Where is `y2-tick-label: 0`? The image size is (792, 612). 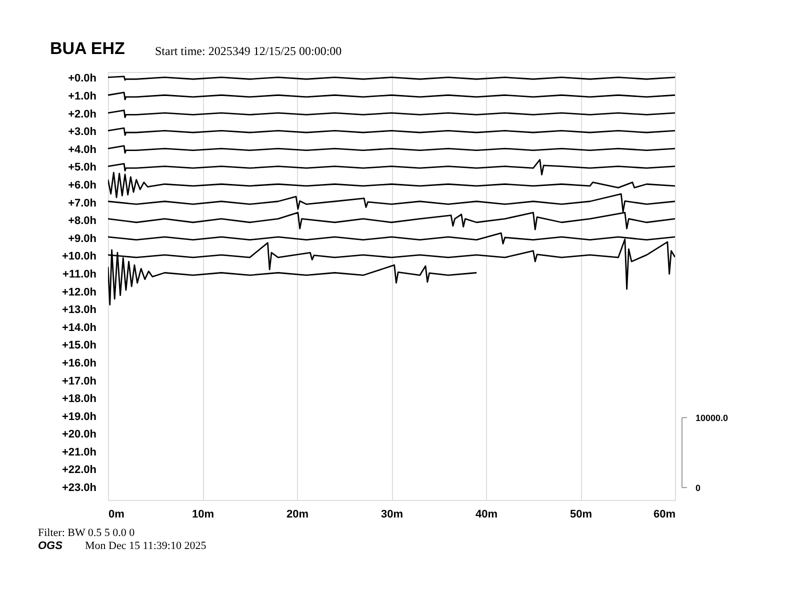 y2-tick-label: 0 is located at coordinates (698, 488).